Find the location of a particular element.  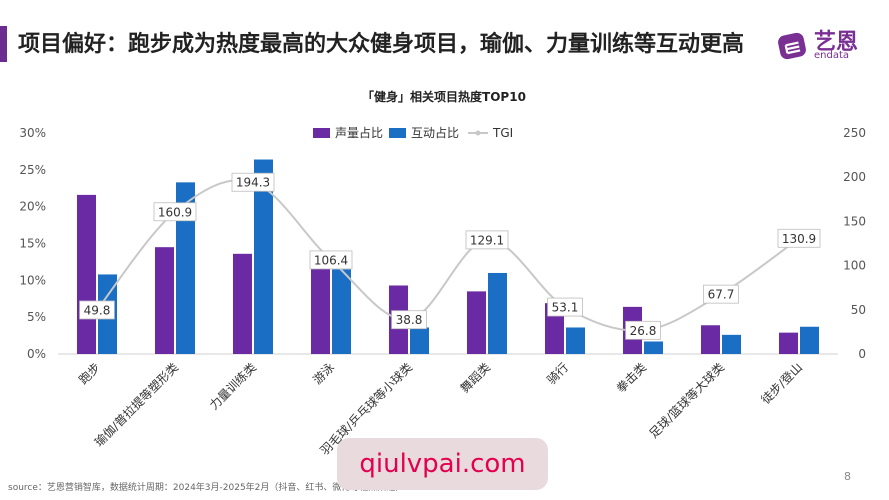

watermark-text: qiulvpai.com is located at coordinates (442, 464).